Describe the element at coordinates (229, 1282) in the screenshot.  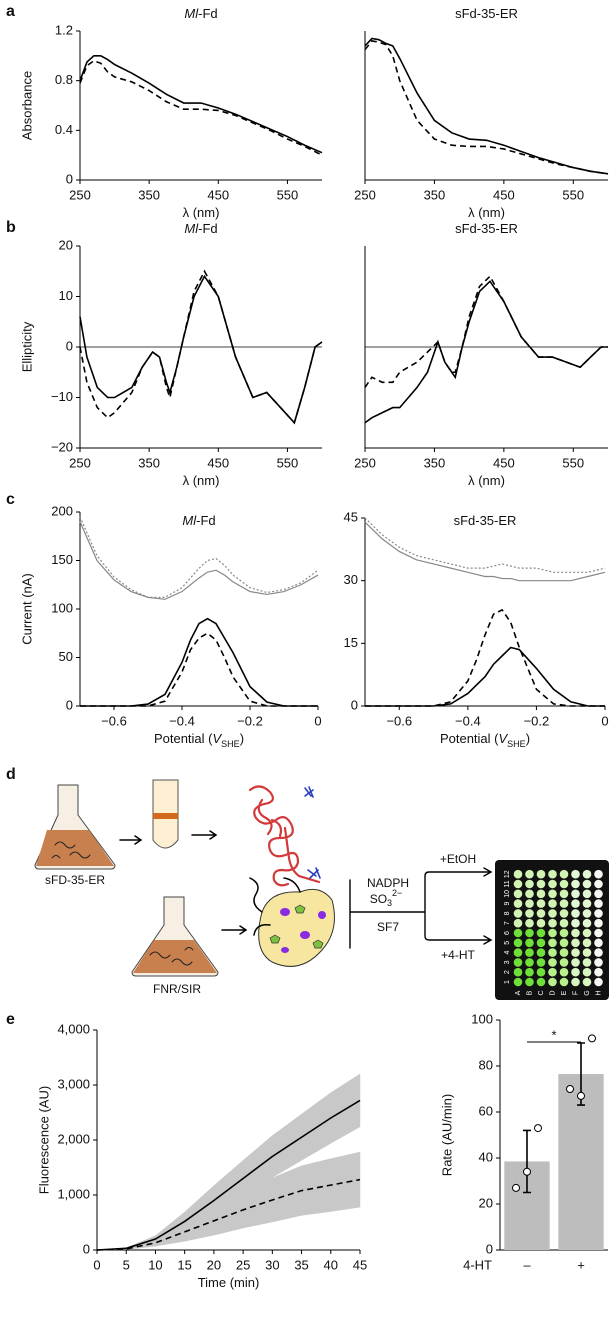
I see `x-axis-label-part: Time (min)` at that location.